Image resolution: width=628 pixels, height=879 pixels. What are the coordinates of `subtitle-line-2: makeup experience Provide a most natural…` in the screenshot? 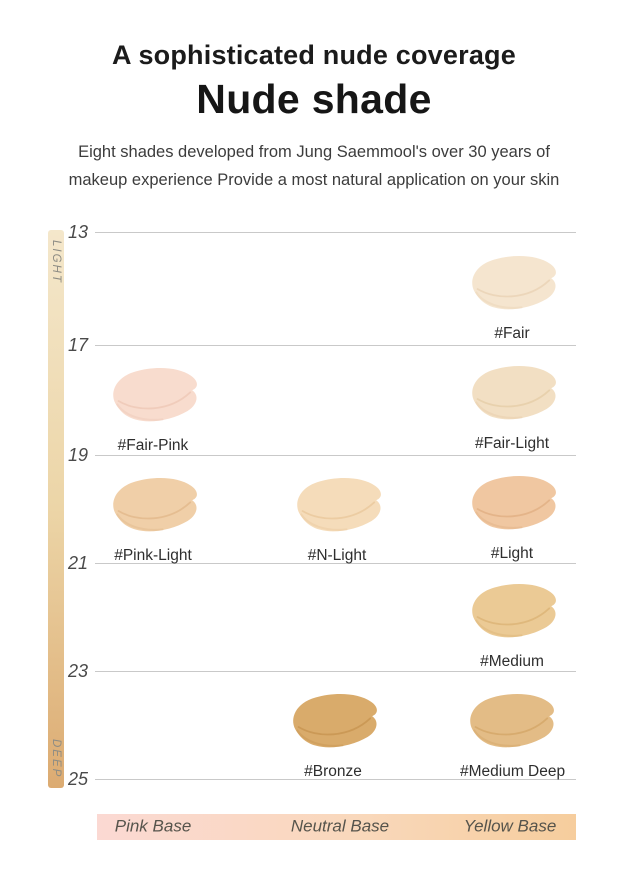 It's located at (314, 180).